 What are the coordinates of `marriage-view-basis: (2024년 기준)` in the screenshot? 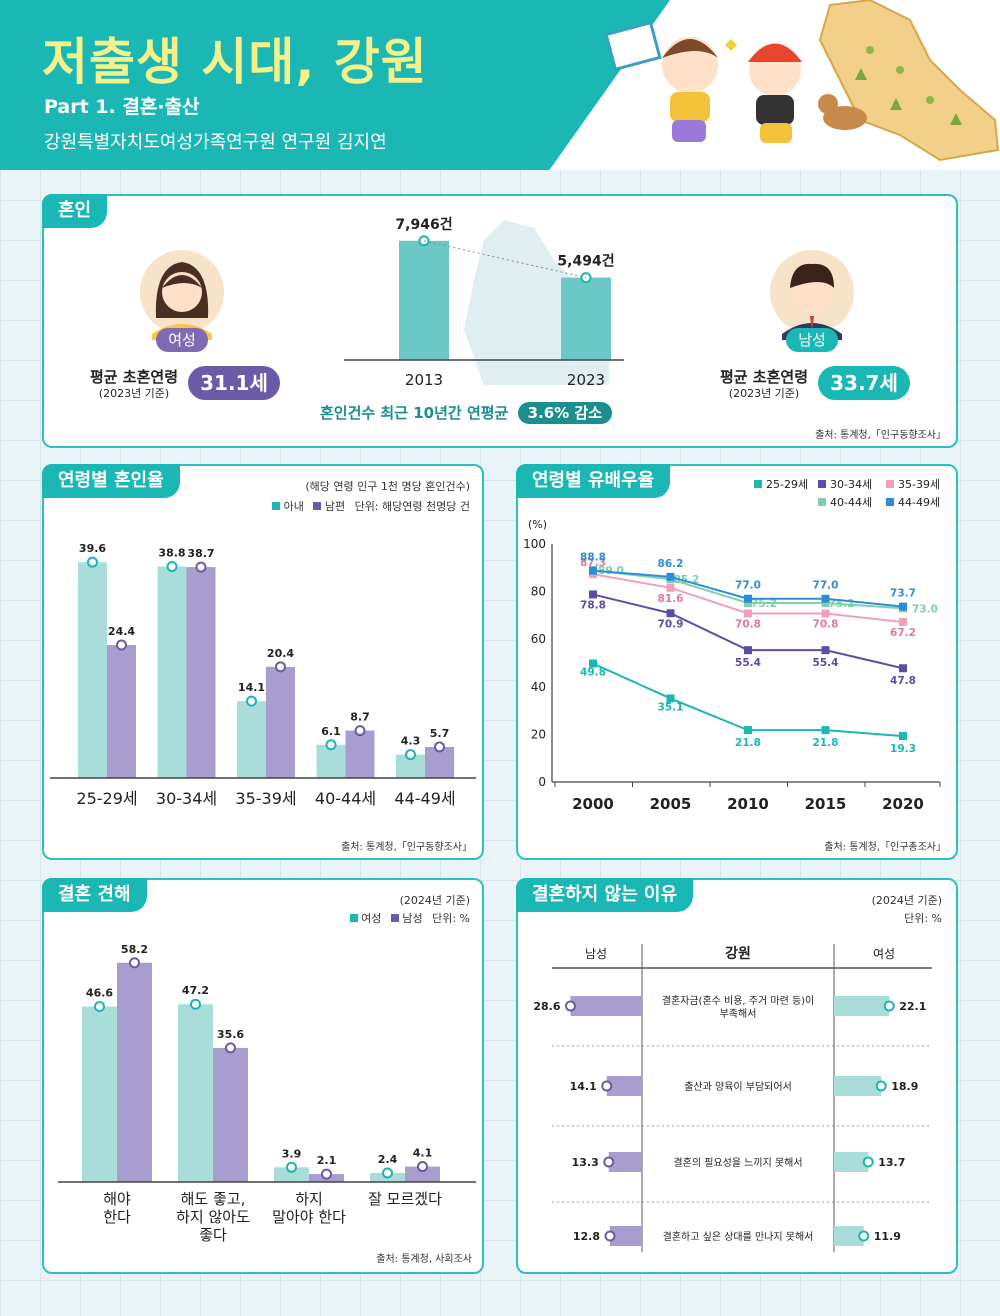 It's located at (434, 900).